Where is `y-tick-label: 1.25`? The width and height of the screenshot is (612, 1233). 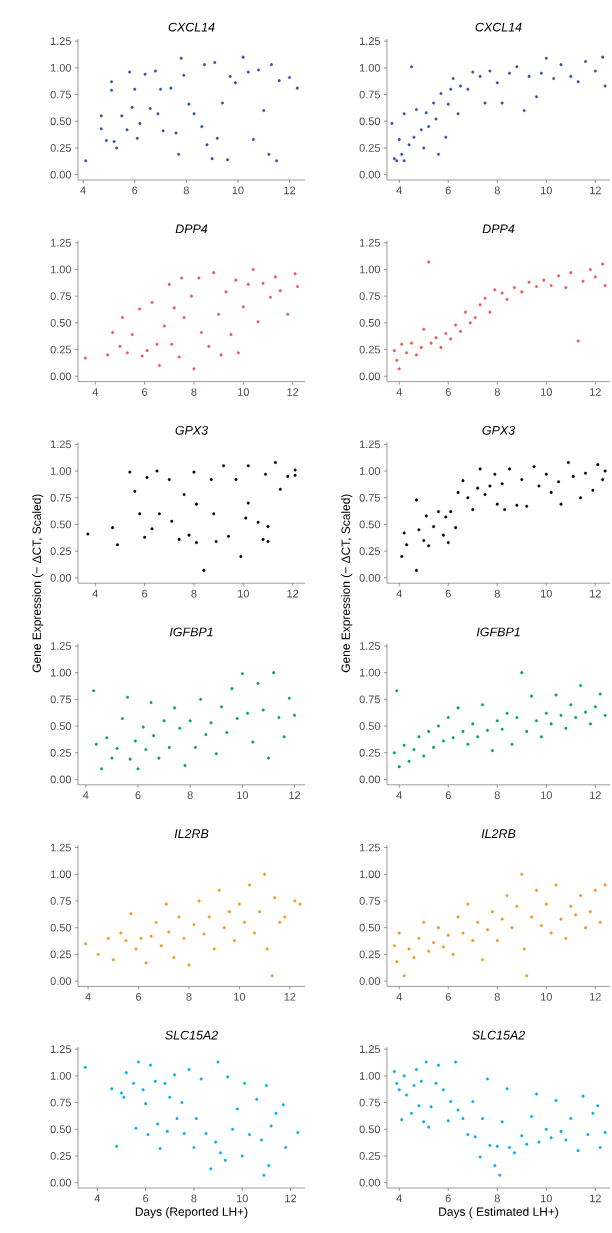
y-tick-label: 1.25 is located at coordinates (61, 242).